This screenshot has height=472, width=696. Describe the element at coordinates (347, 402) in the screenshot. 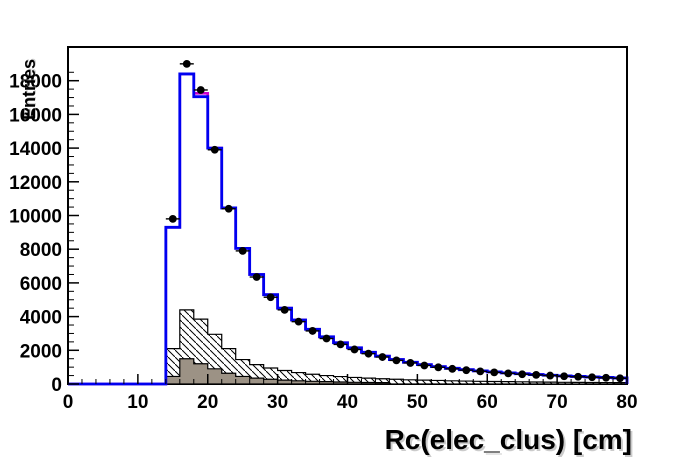

I see `x-tick-label: 40` at that location.